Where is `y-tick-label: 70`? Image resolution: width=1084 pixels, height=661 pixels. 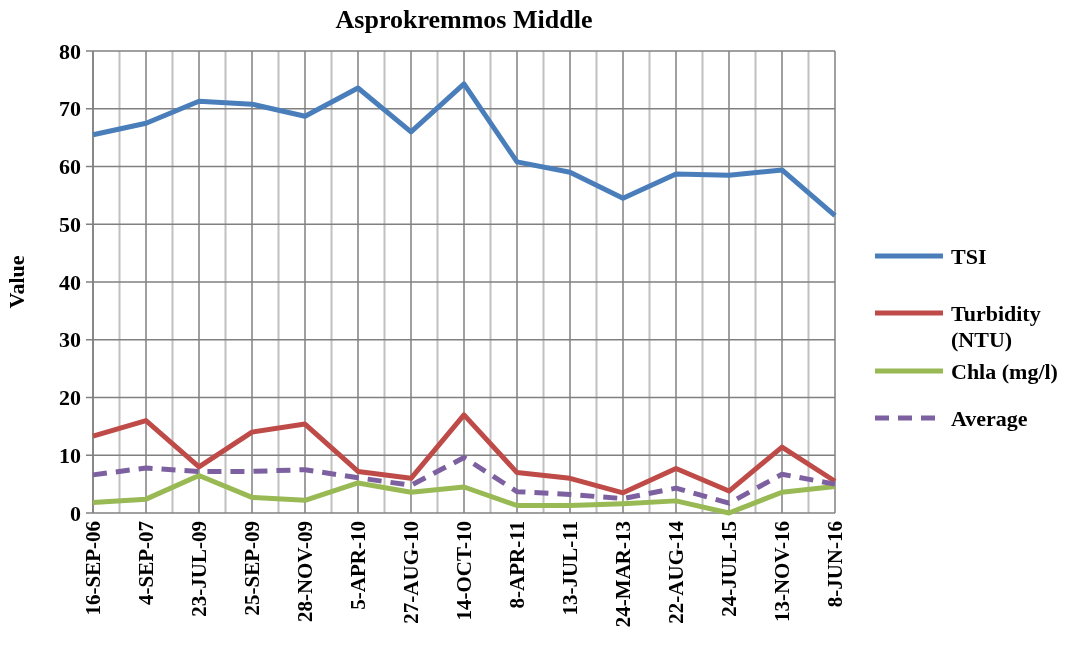 y-tick-label: 70 is located at coordinates (70, 109).